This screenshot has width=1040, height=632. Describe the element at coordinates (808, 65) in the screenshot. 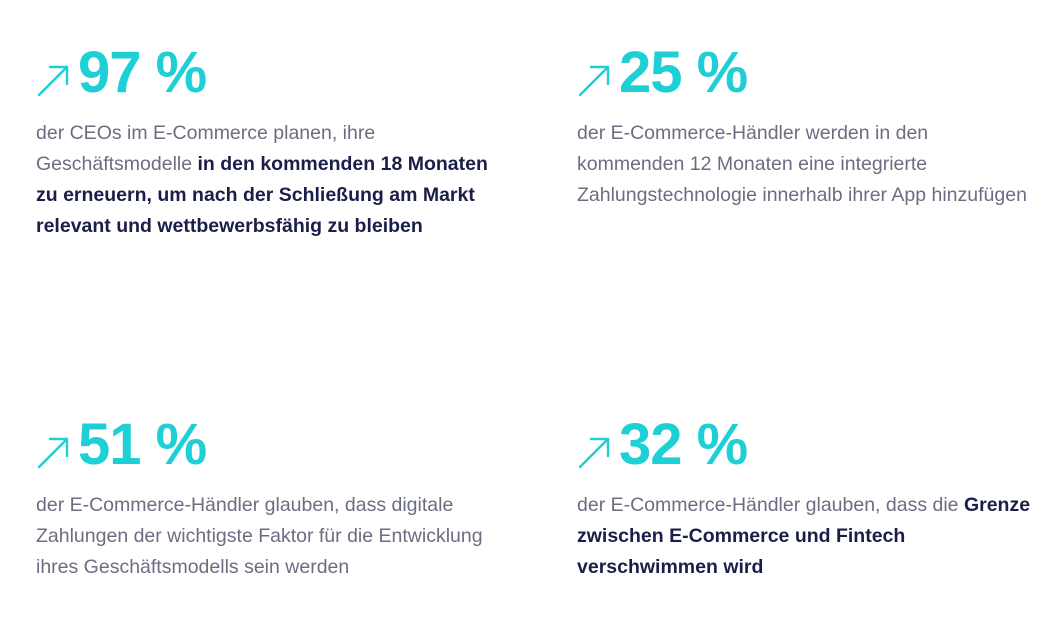

I see `stat-header: 25 %` at that location.